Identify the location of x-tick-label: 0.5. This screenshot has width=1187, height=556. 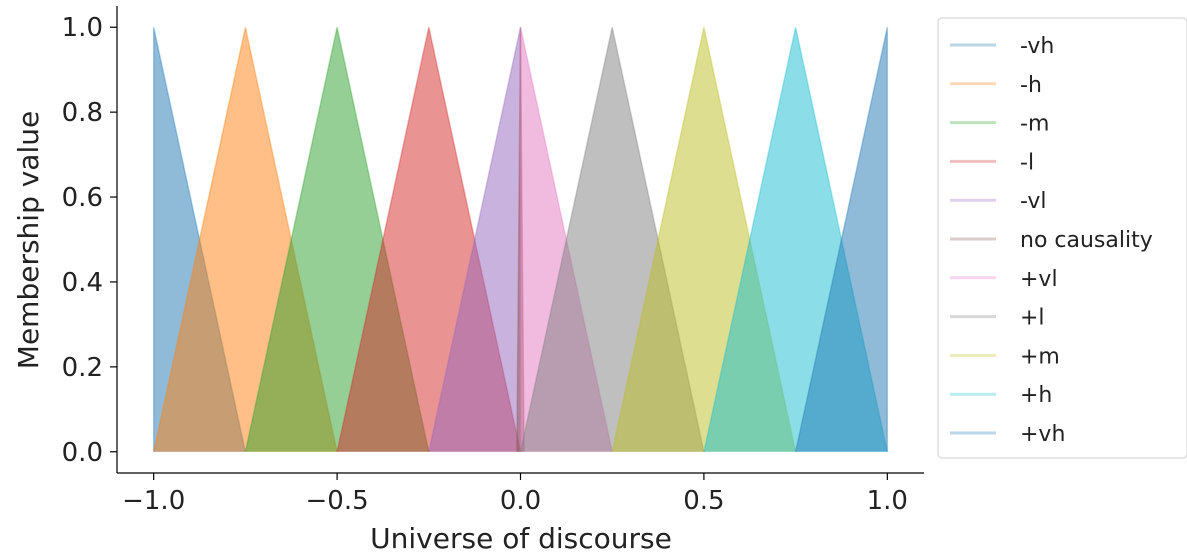
(703, 501).